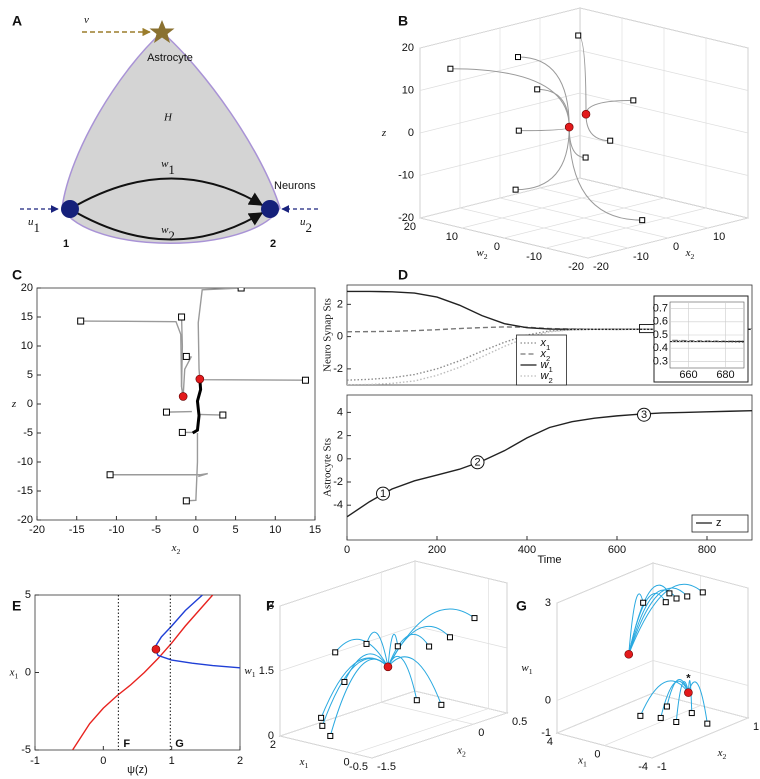 This screenshot has width=760, height=779. What do you see at coordinates (720, 523) in the screenshot?
I see `legend-box` at bounding box center [720, 523].